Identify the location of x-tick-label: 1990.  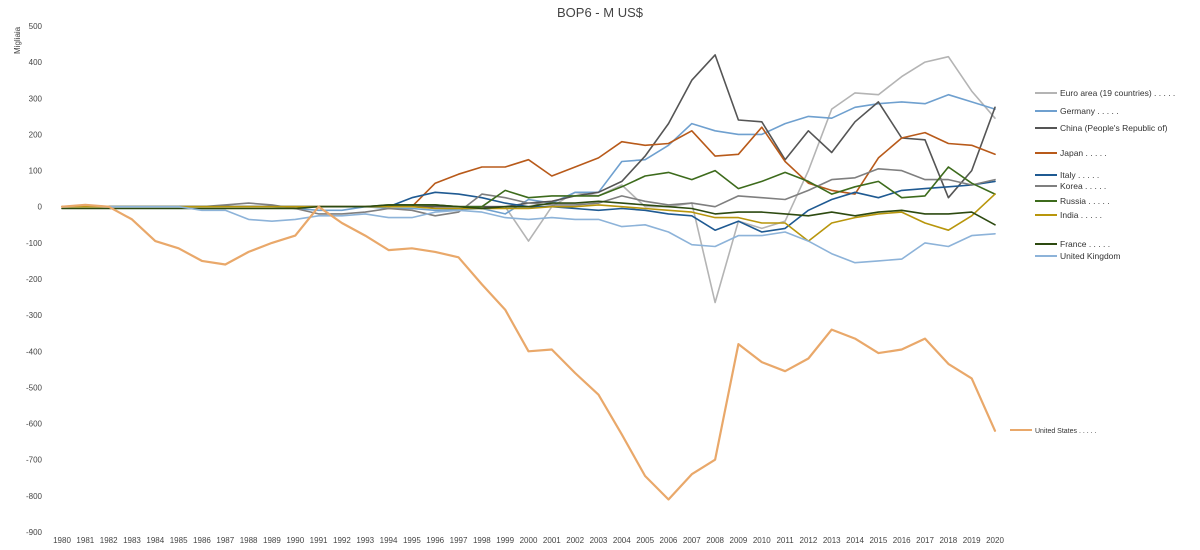
(295, 540).